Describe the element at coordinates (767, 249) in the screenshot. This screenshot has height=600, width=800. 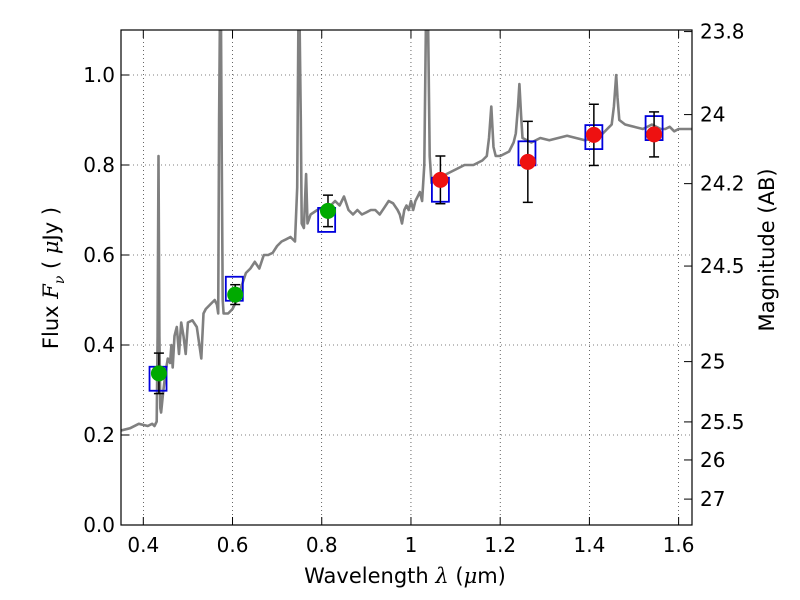
I see `y2-axis-label: Magnitude (AB)` at that location.